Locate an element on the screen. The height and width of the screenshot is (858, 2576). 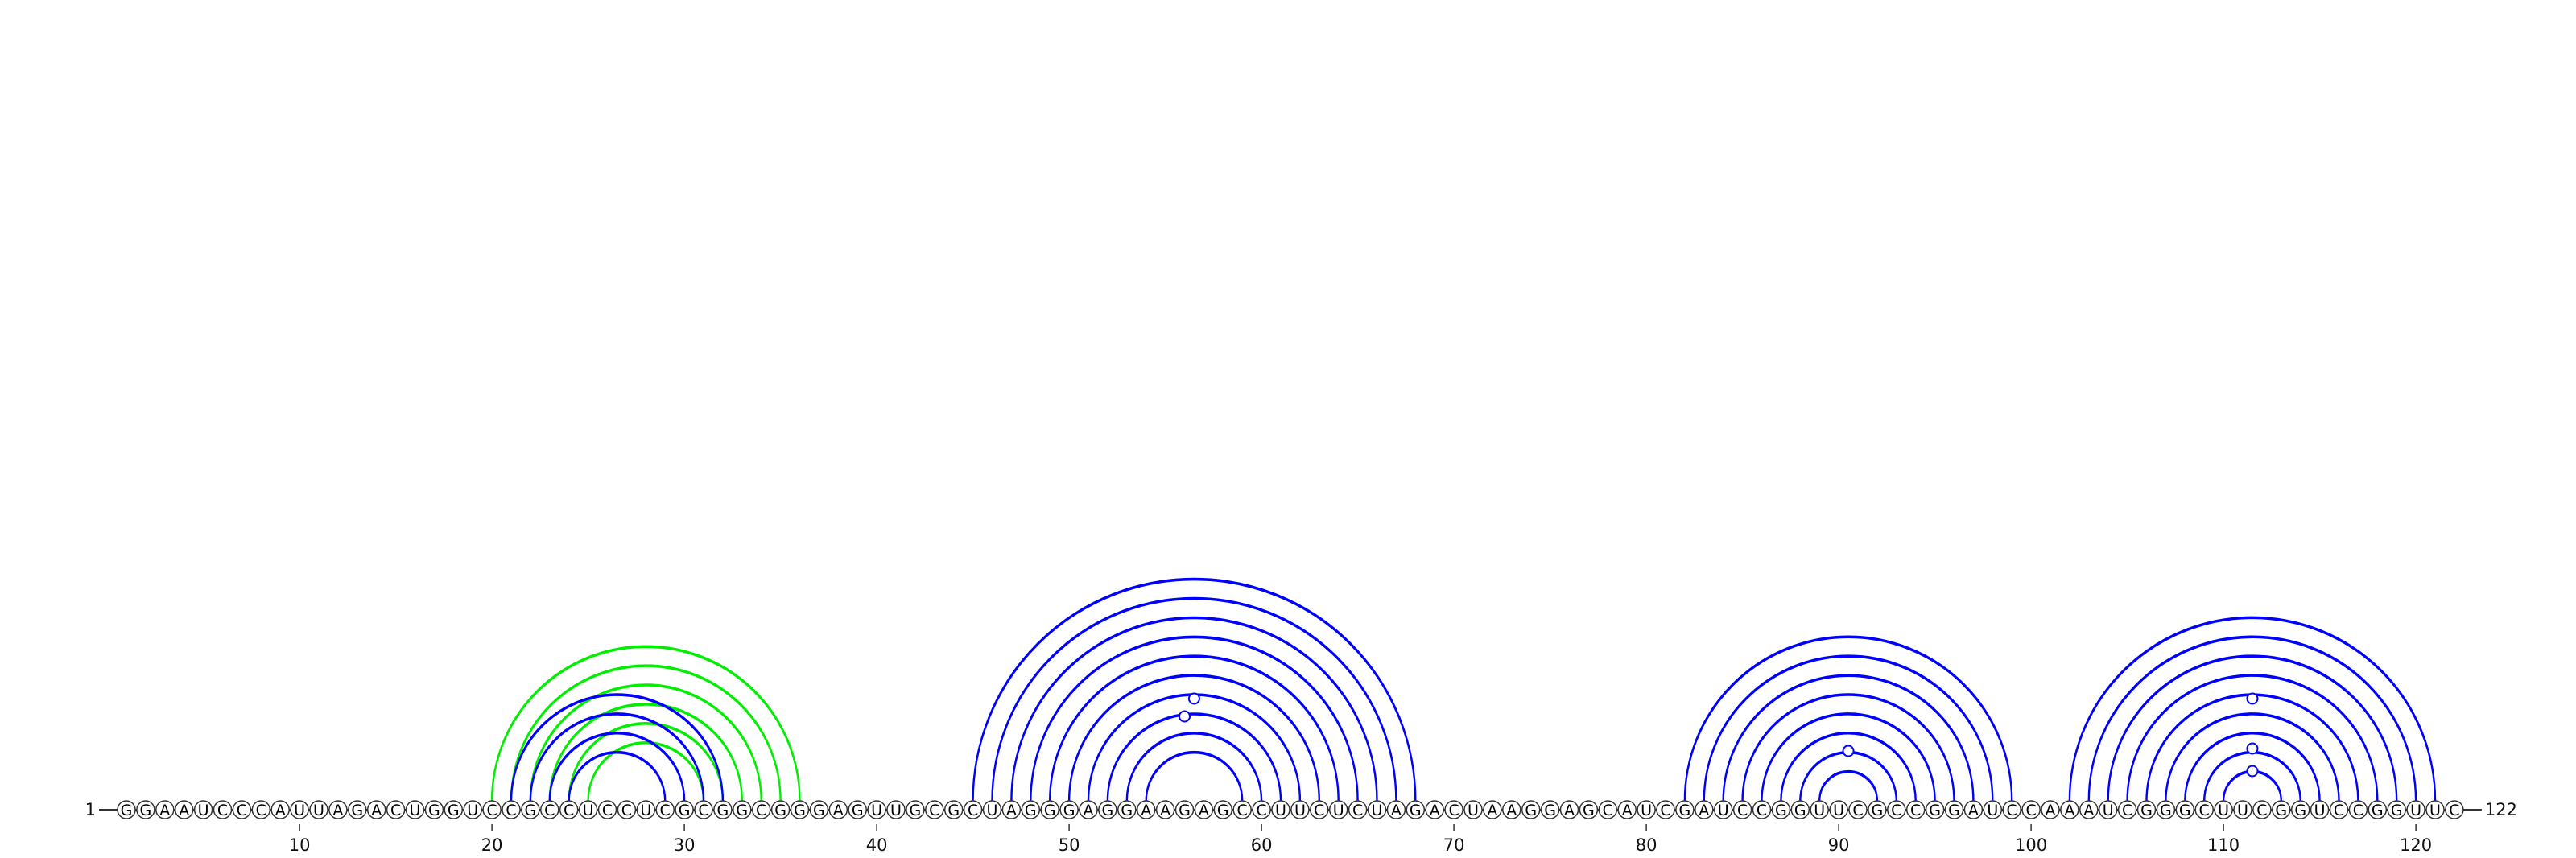
loop-marker is located at coordinates (2252, 699).